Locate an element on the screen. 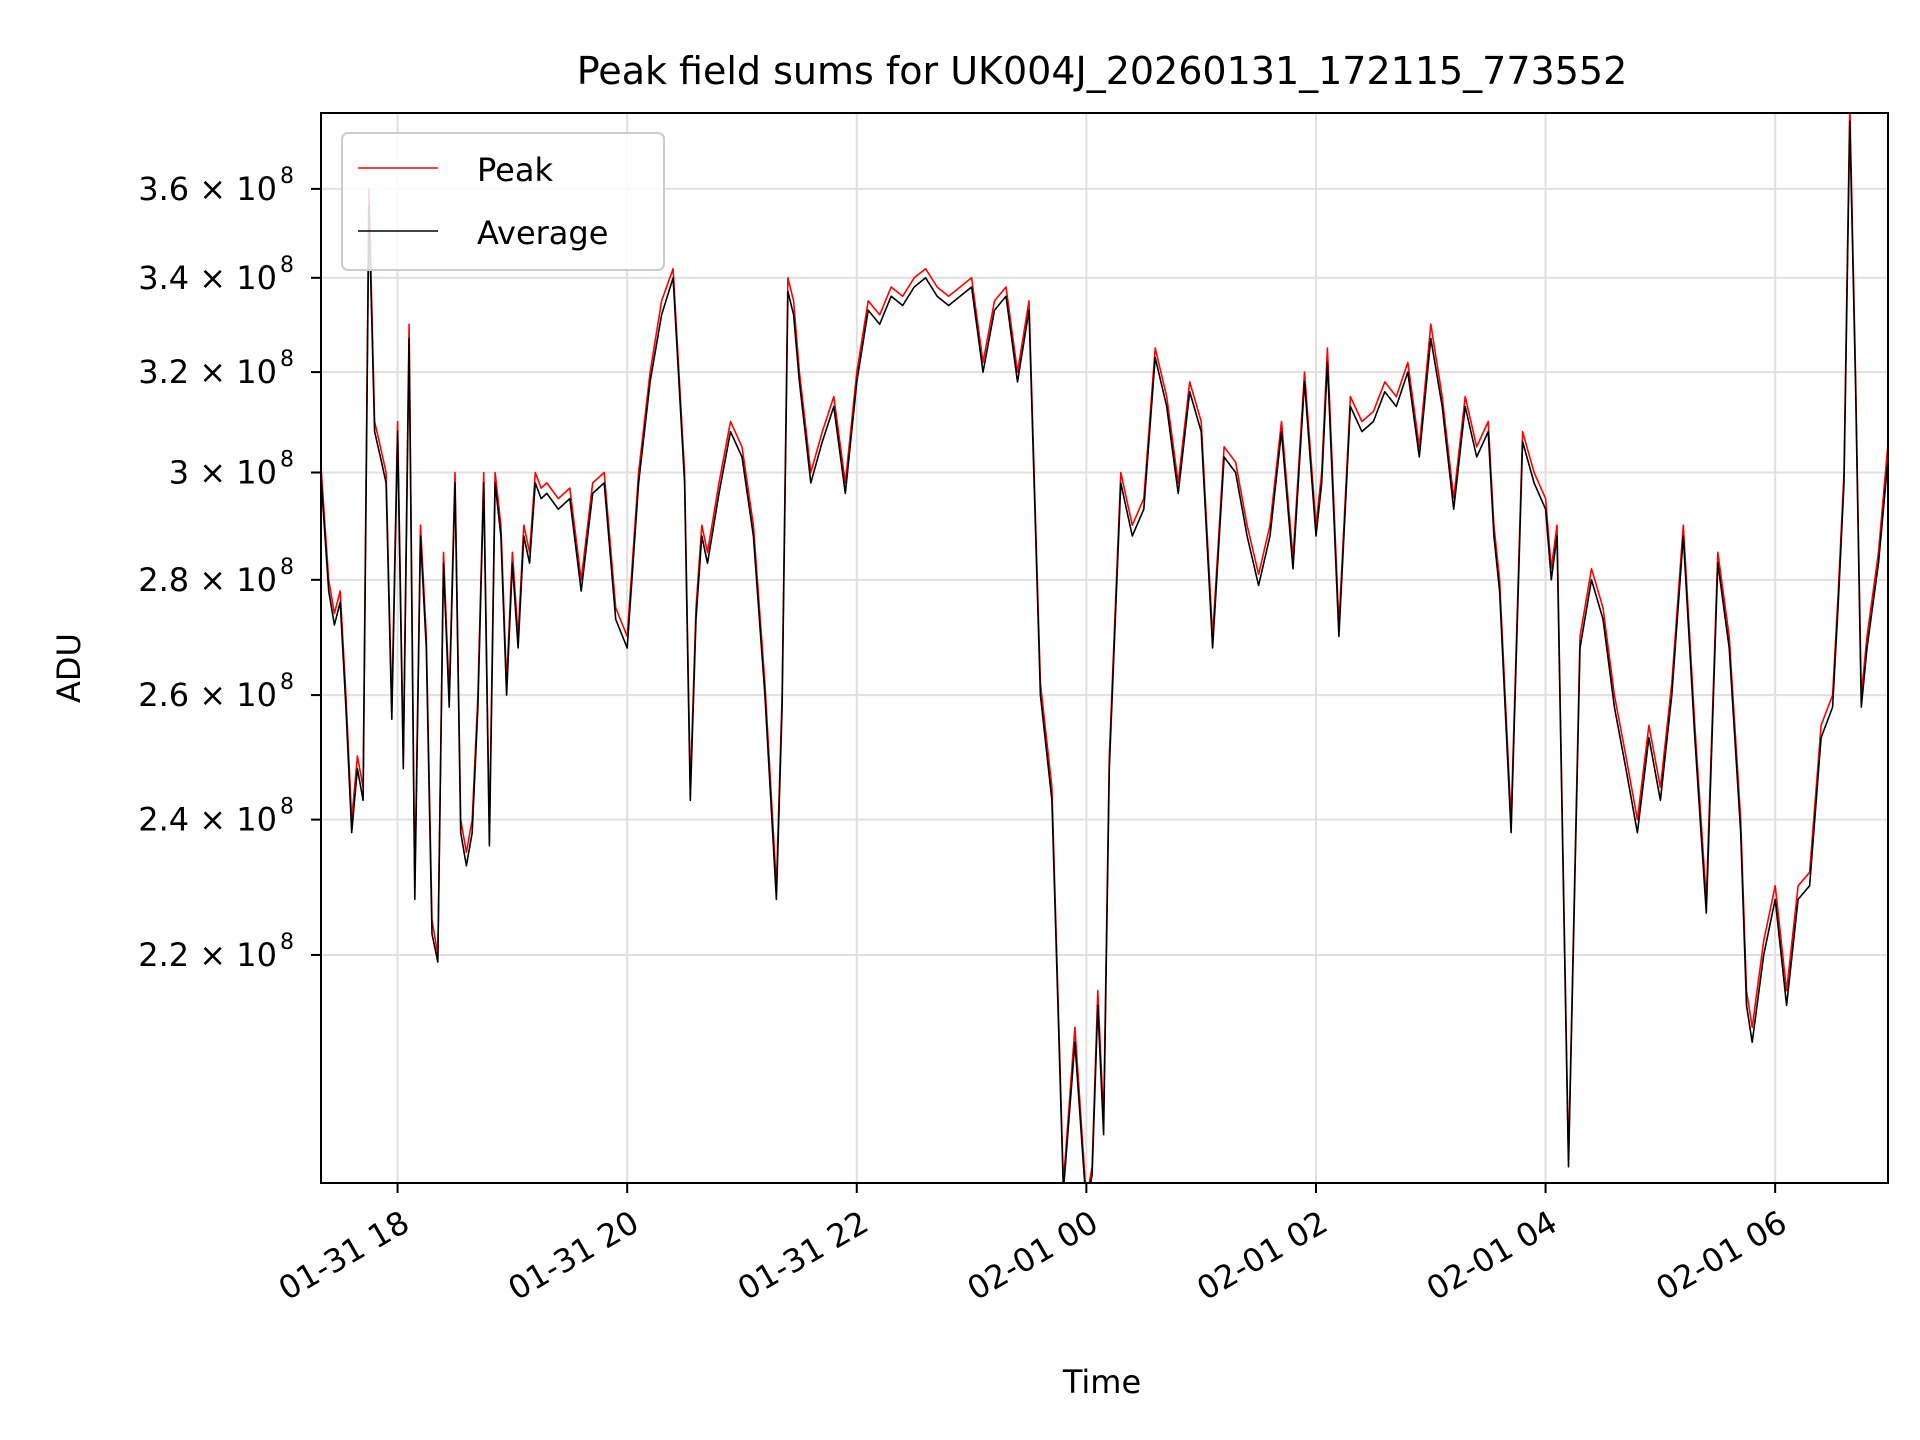 Image resolution: width=1920 pixels, height=1440 pixels. y-axis-label: ADU is located at coordinates (69, 668).